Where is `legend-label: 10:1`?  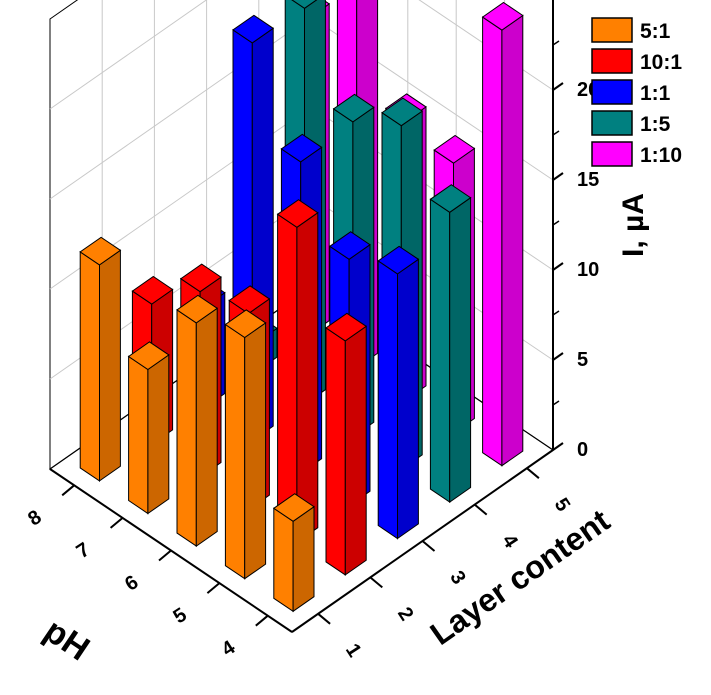 legend-label: 10:1 is located at coordinates (661, 62).